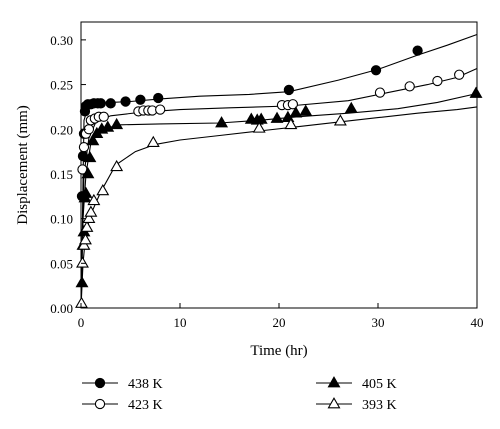  I want to click on legend-entry: 438 K, so click(122, 384).